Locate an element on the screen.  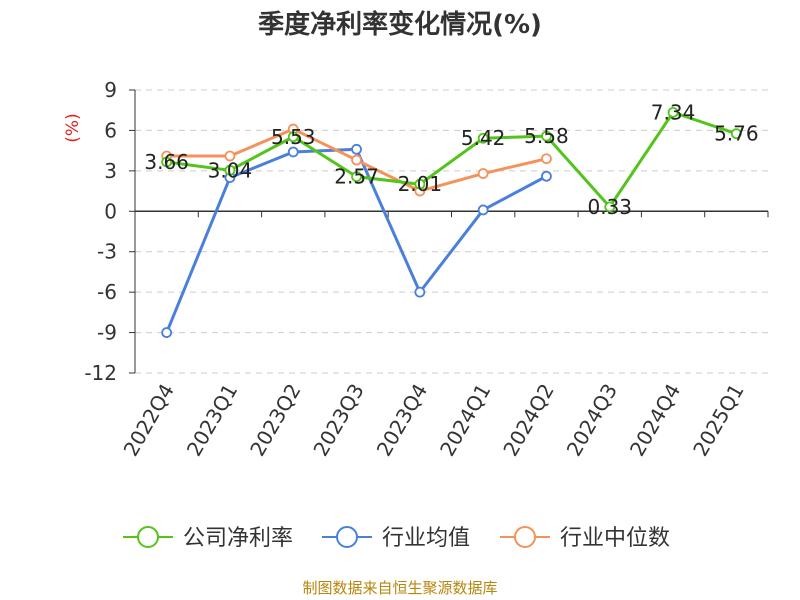
data-label: 2.01 is located at coordinates (420, 184).